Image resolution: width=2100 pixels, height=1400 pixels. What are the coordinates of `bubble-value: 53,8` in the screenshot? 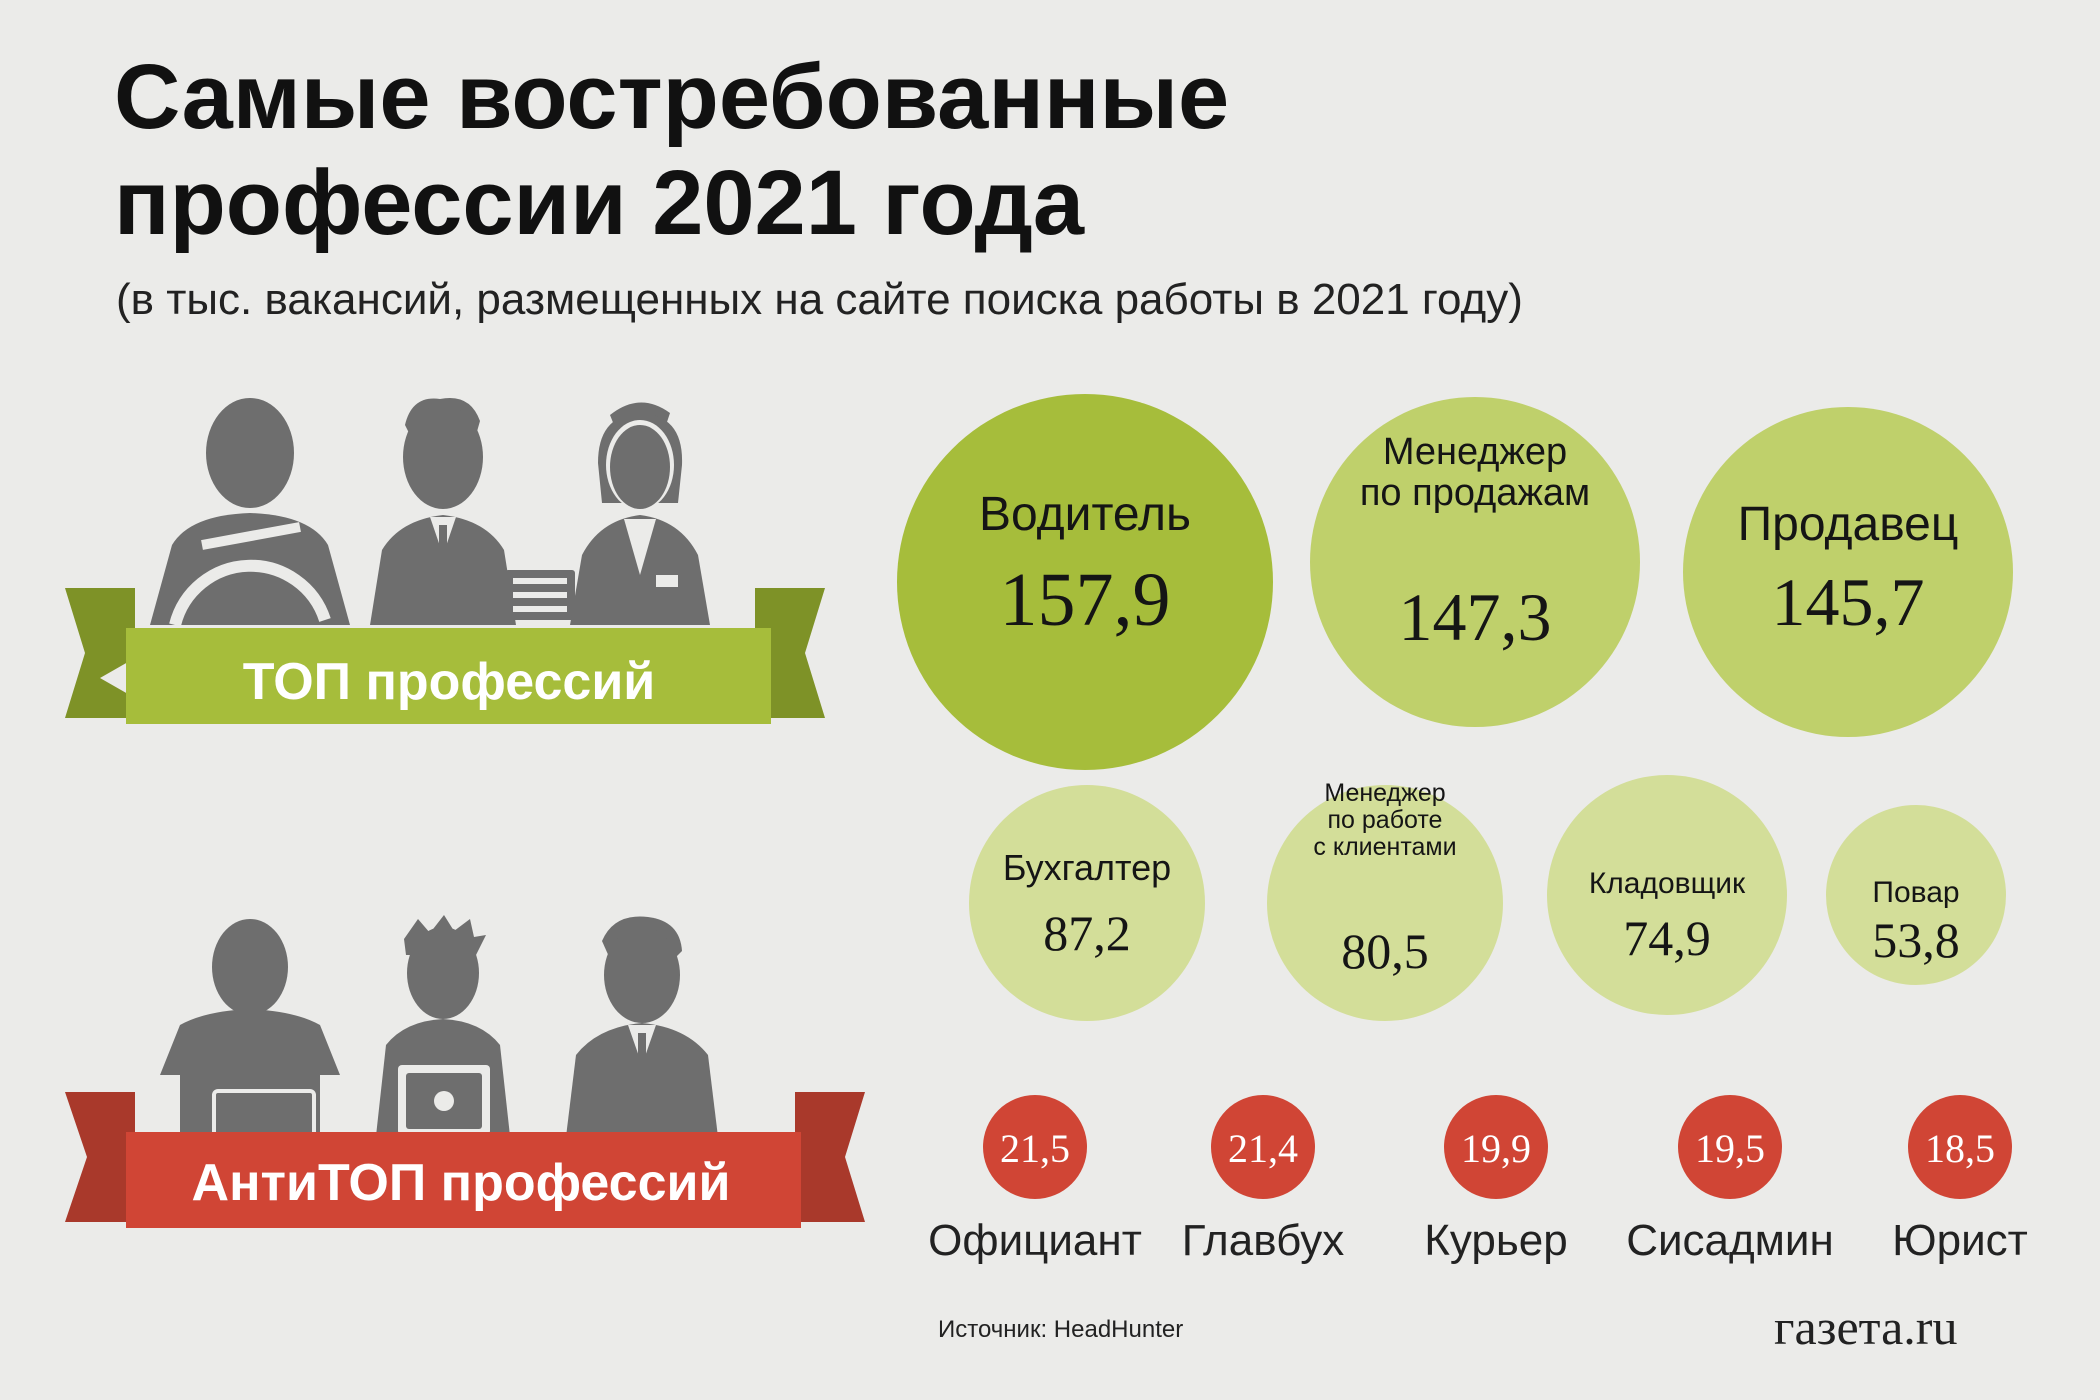 It's located at (1916, 940).